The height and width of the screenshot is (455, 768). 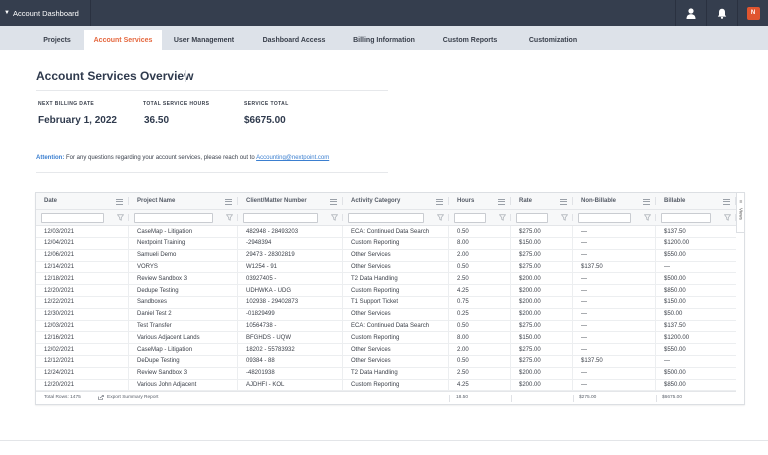 I want to click on cell-activity-category: T2 Data Handling, so click(x=396, y=279).